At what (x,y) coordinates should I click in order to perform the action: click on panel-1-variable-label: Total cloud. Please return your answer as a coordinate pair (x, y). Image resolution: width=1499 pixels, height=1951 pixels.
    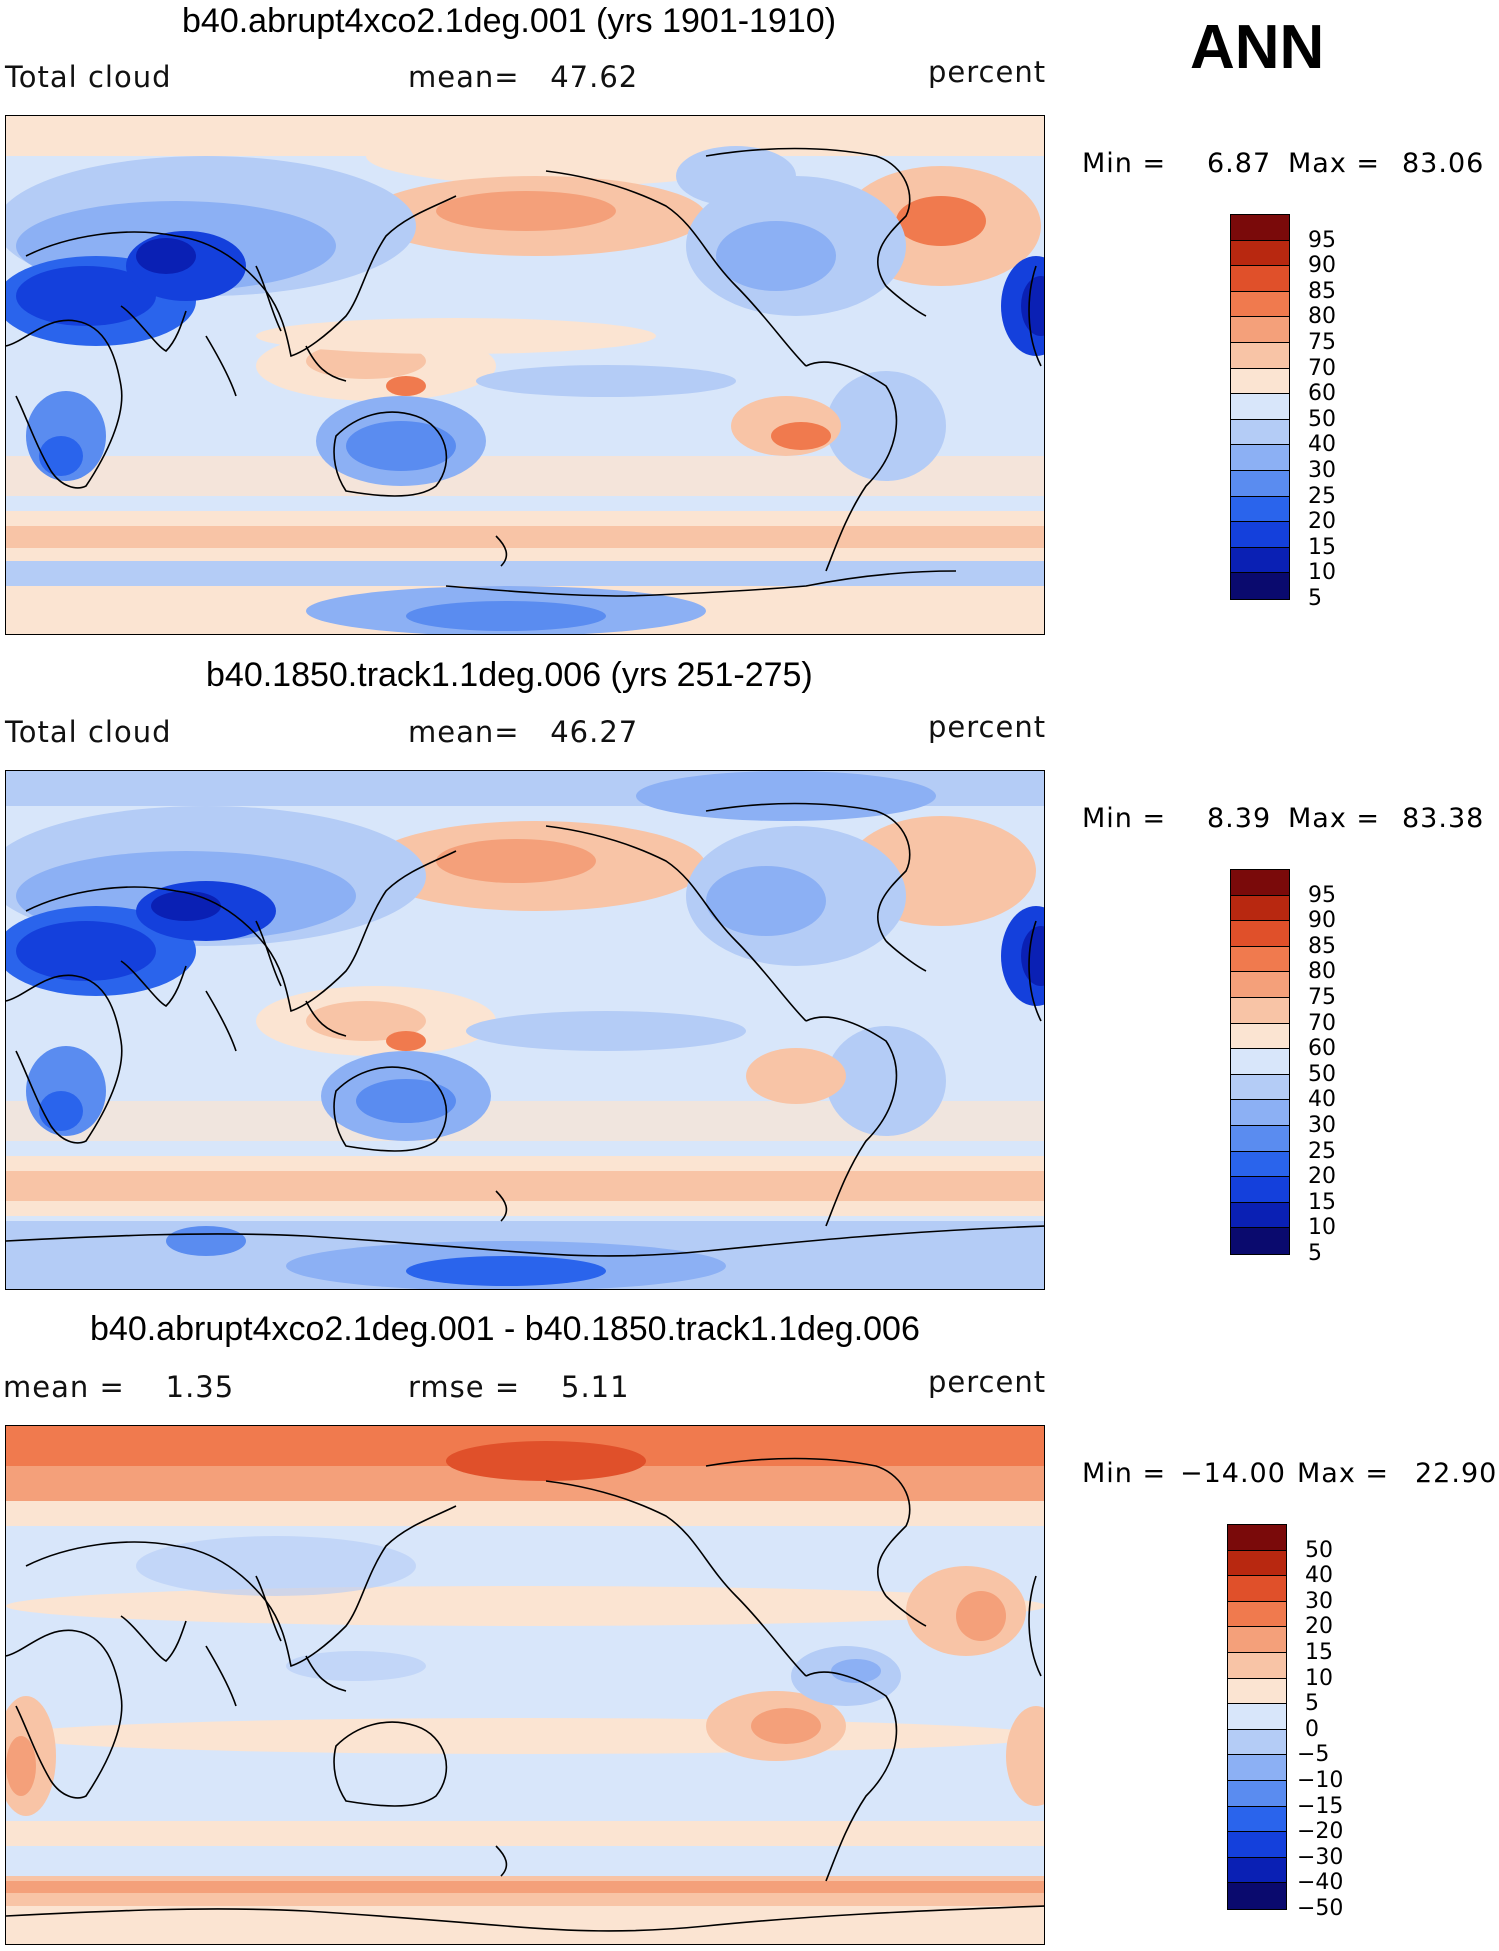
    Looking at the image, I should click on (88, 77).